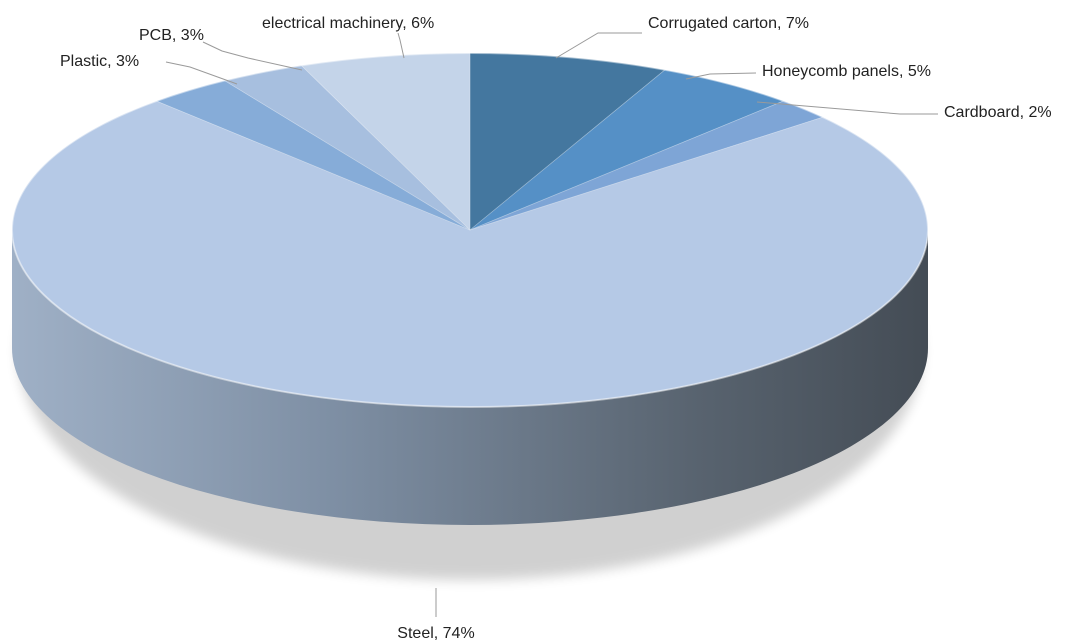 The width and height of the screenshot is (1090, 641). Describe the element at coordinates (998, 112) in the screenshot. I see `slice-label-cardboard: Cardboard, 2%` at that location.